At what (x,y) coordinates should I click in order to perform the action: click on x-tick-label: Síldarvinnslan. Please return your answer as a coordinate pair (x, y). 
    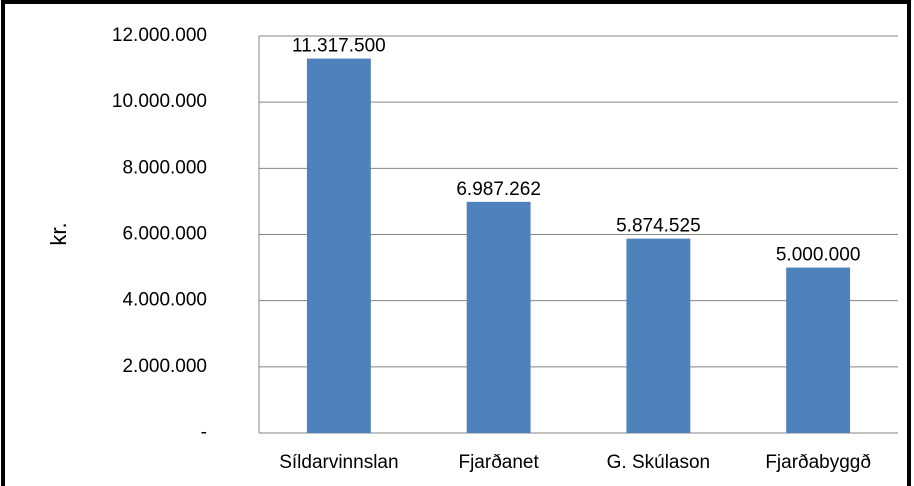
    Looking at the image, I should click on (338, 462).